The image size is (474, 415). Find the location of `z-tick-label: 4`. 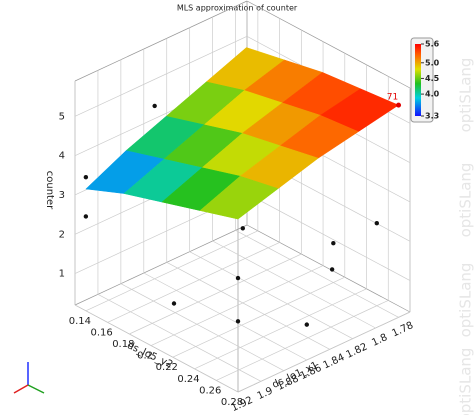

z-tick-label: 4 is located at coordinates (62, 156).